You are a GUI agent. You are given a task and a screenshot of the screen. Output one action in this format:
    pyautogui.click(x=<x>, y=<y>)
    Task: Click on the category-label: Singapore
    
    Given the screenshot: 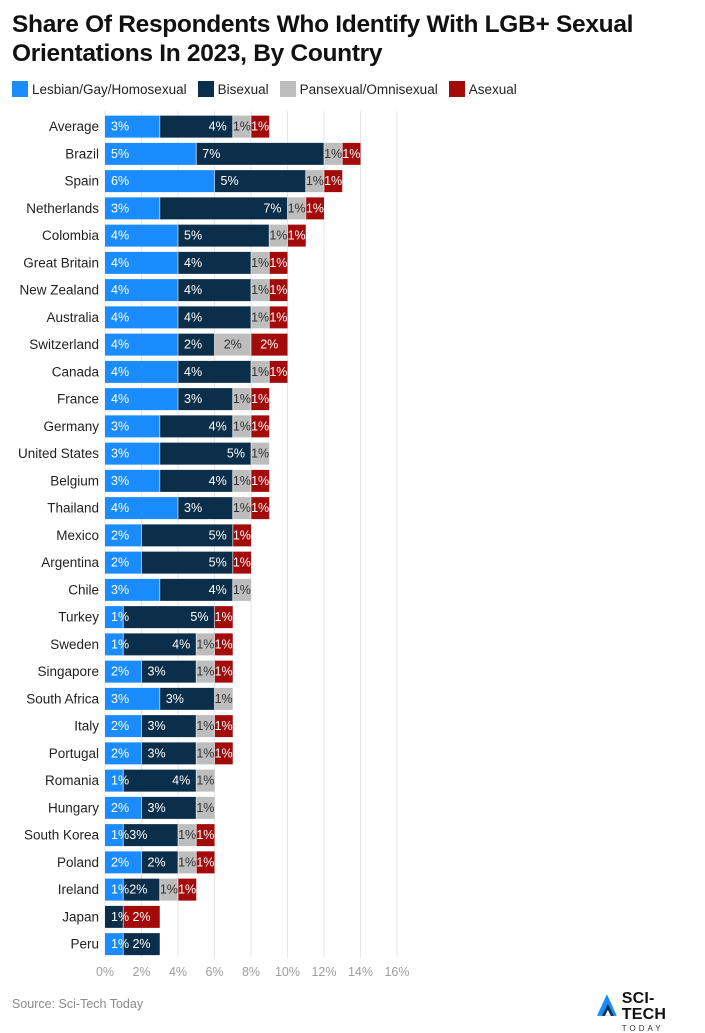 What is the action you would take?
    pyautogui.click(x=68, y=671)
    